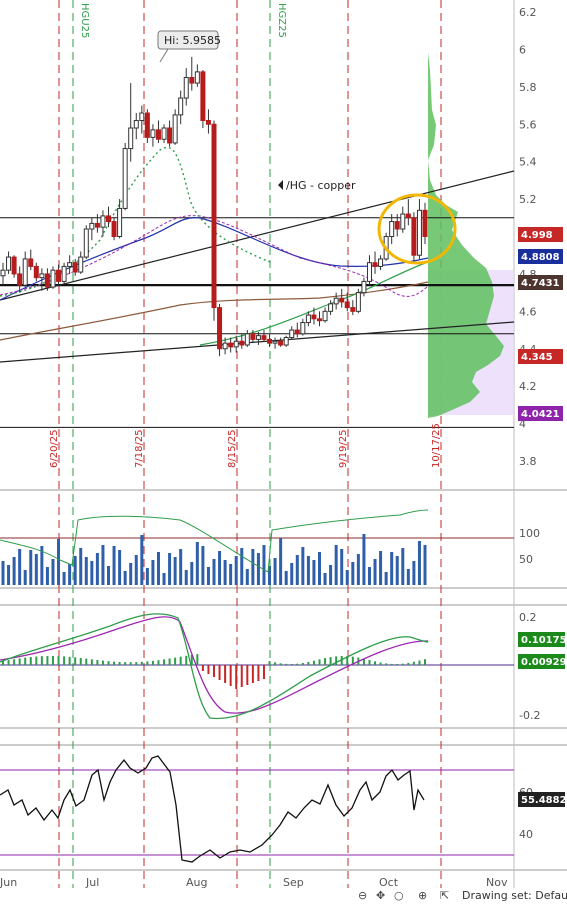  What do you see at coordinates (363, 895) in the screenshot?
I see `minus-icon: ⊖` at bounding box center [363, 895].